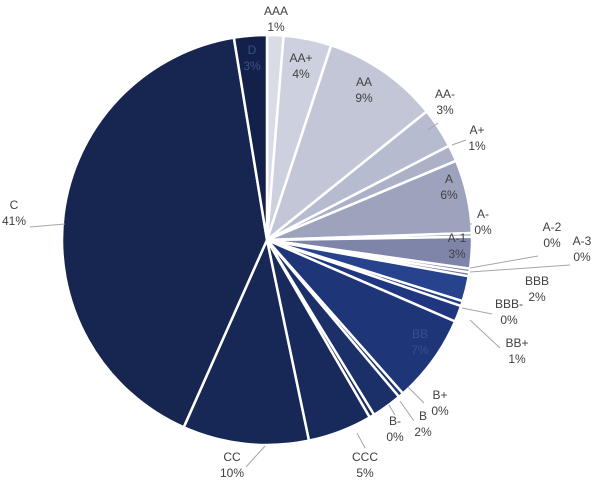 Image resolution: width=598 pixels, height=490 pixels. What do you see at coordinates (364, 82) in the screenshot?
I see `slice-category: AA` at bounding box center [364, 82].